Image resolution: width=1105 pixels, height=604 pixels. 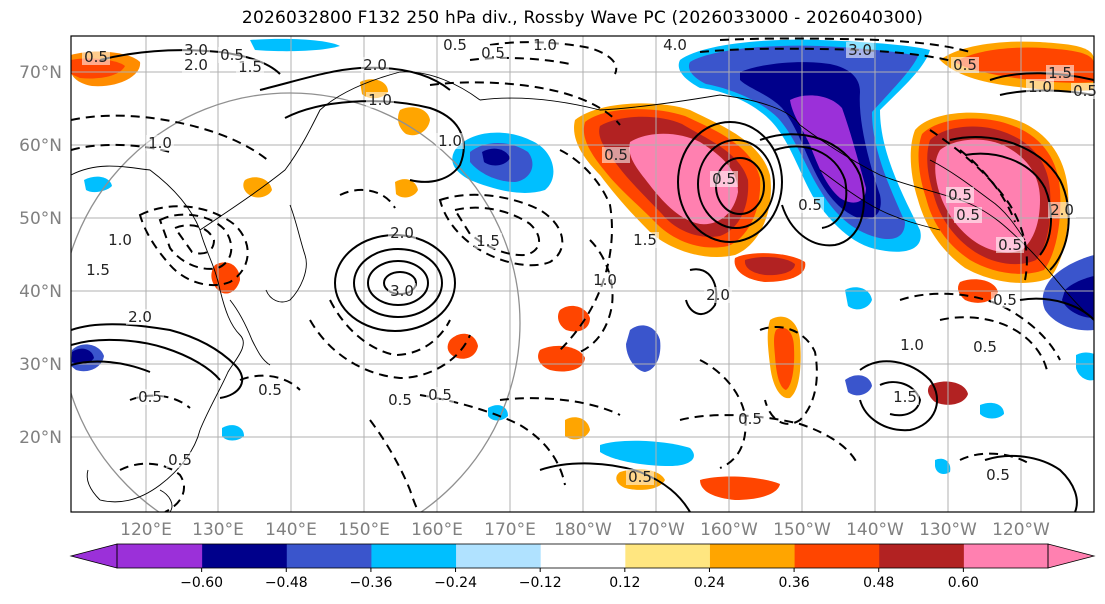 I want to click on colorbar-tick-label: −0.12, so click(x=540, y=583).